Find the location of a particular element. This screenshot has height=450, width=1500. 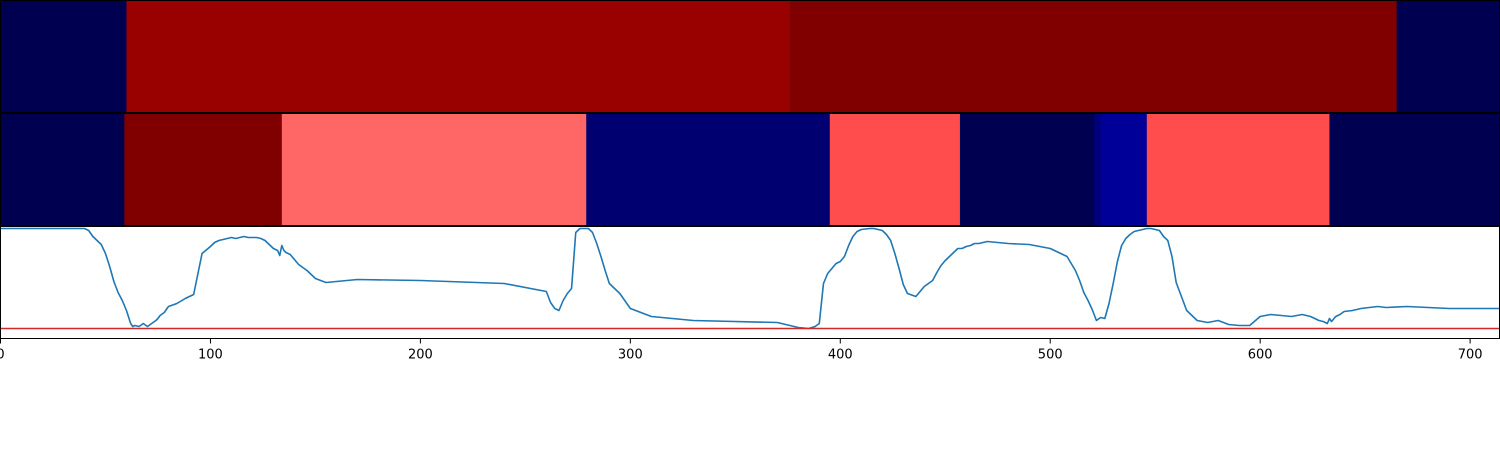

x-tick-label-400: 400 is located at coordinates (840, 355).